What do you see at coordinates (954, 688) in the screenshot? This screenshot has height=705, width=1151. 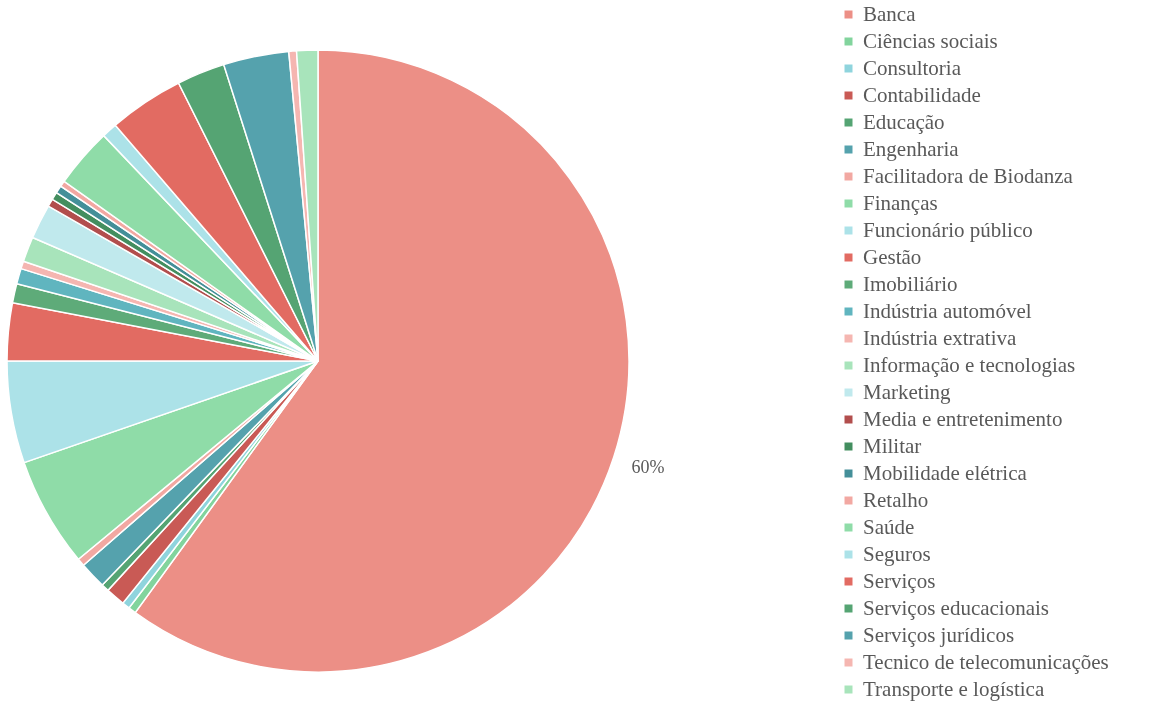 I see `legend-label: Transporte e logística` at bounding box center [954, 688].